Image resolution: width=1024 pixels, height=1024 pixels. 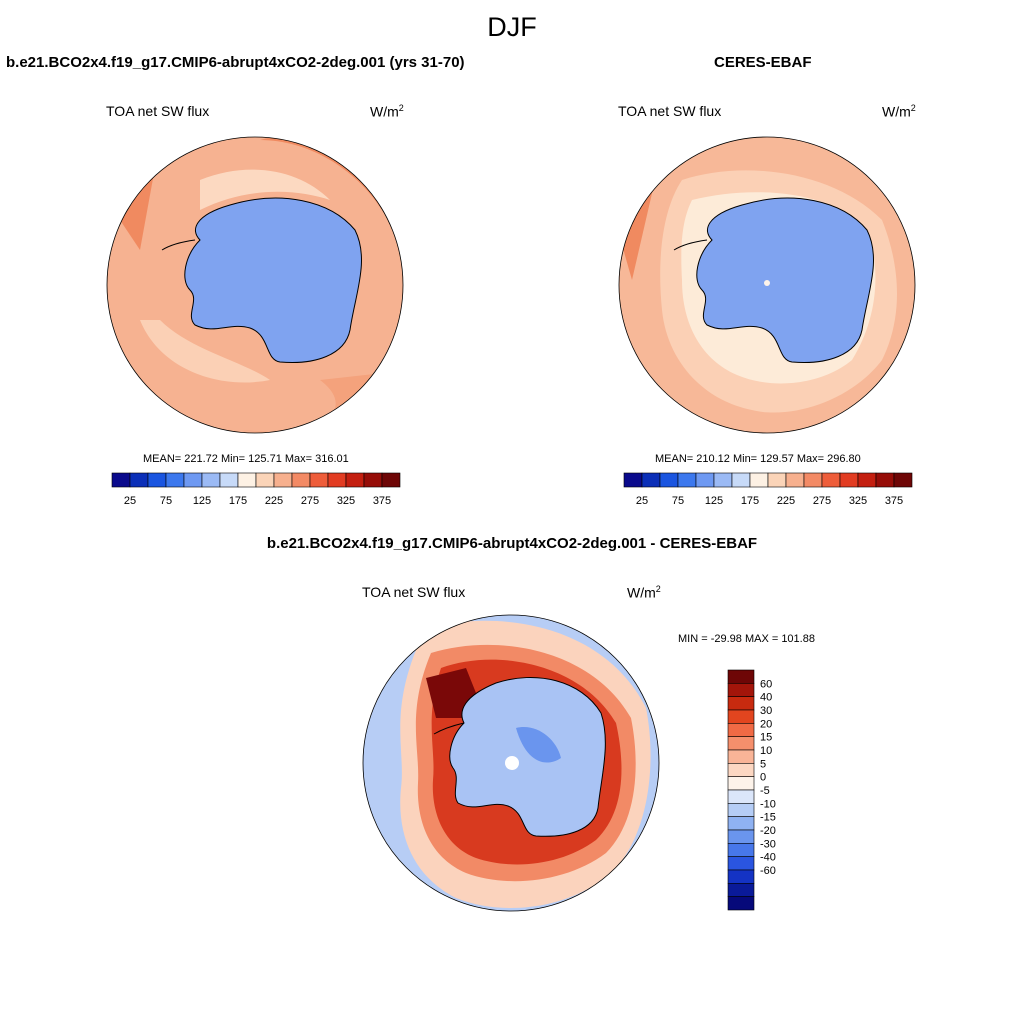 What do you see at coordinates (130, 501) in the screenshot?
I see `panel1-colorbar-label-0: 25` at bounding box center [130, 501].